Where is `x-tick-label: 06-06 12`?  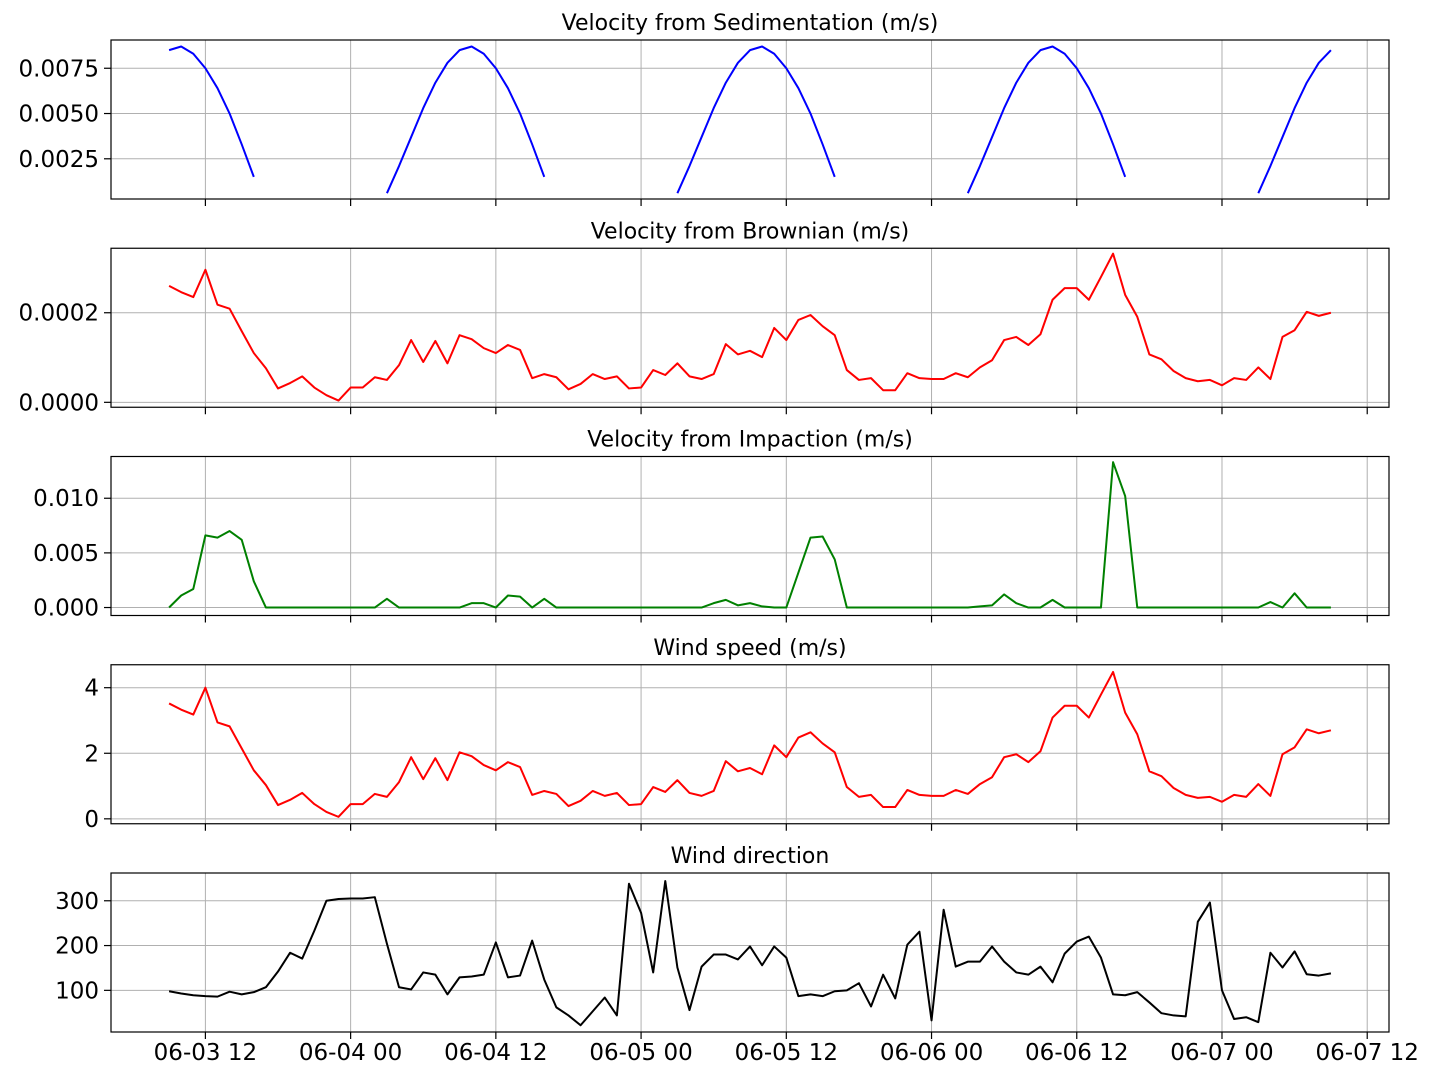 x-tick-label: 06-06 12 is located at coordinates (1076, 1053).